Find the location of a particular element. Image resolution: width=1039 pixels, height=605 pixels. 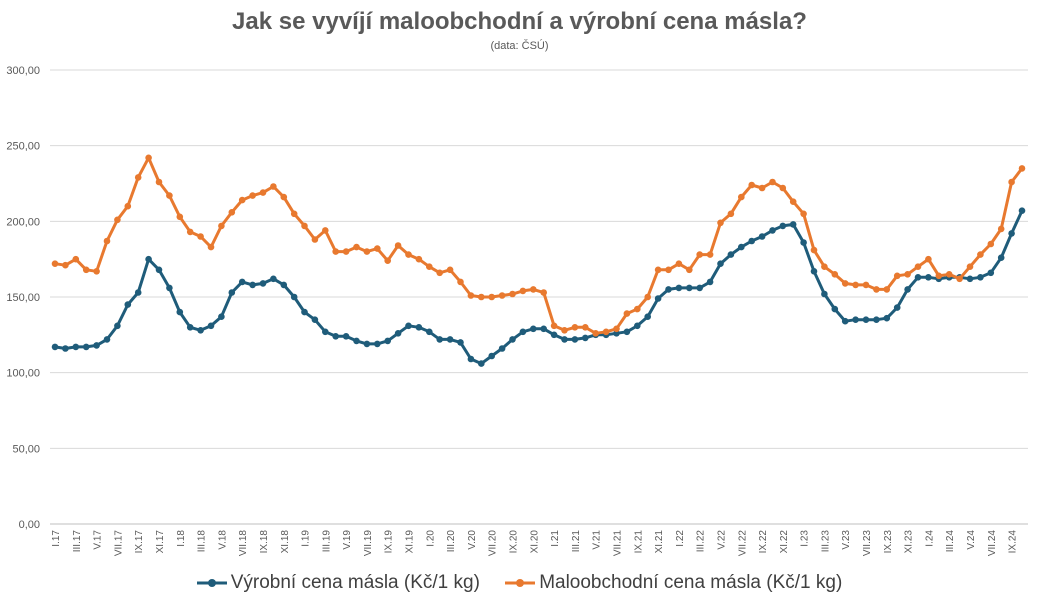

x-tick-label: XI.20 is located at coordinates (534, 542).